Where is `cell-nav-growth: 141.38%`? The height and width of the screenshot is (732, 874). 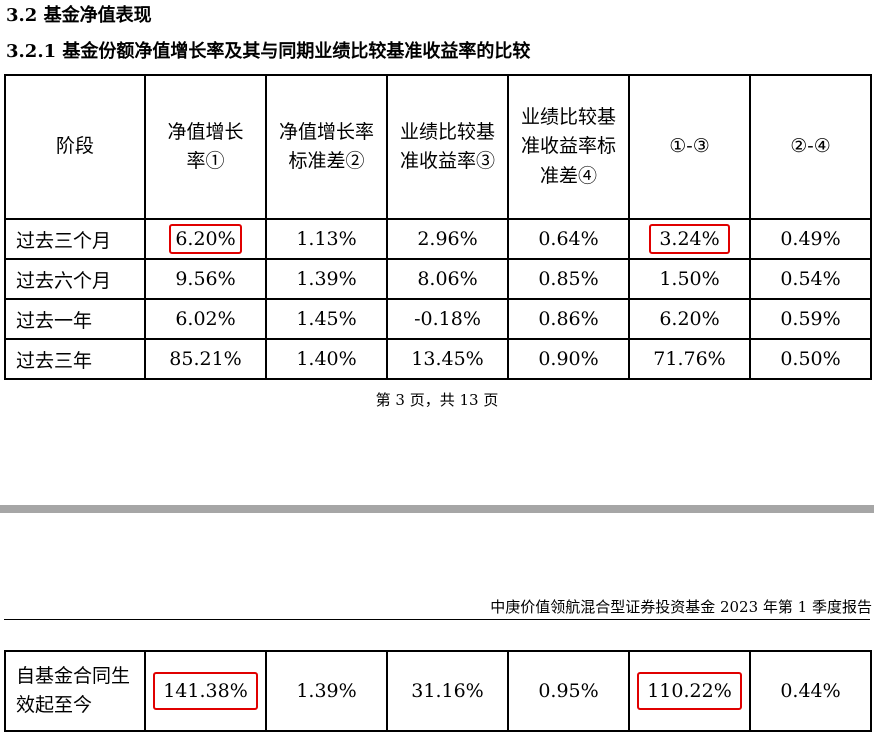
cell-nav-growth: 141.38% is located at coordinates (205, 691).